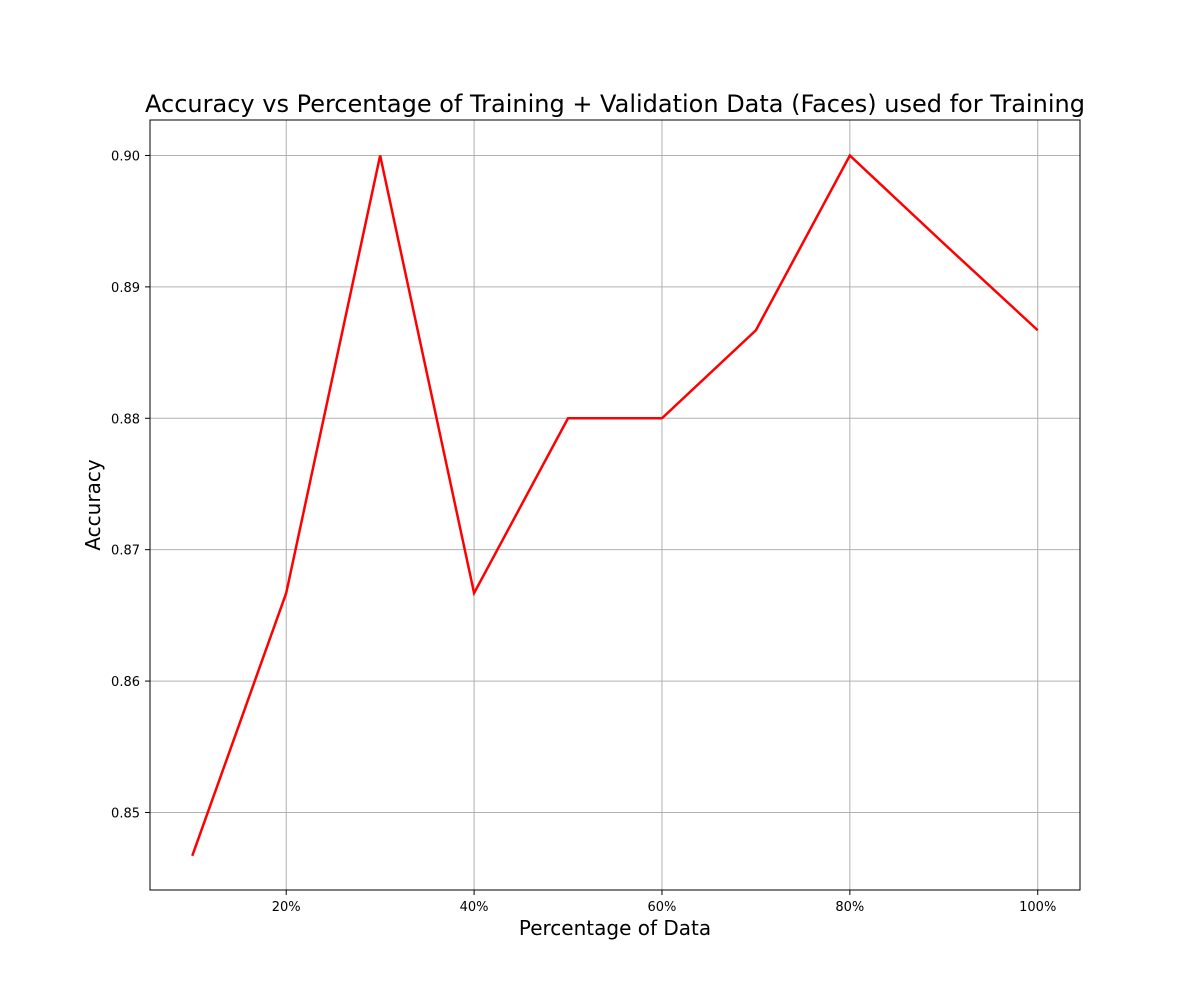 The image size is (1200, 1000). What do you see at coordinates (125, 156) in the screenshot?
I see `y-tick-label: 0.90` at bounding box center [125, 156].